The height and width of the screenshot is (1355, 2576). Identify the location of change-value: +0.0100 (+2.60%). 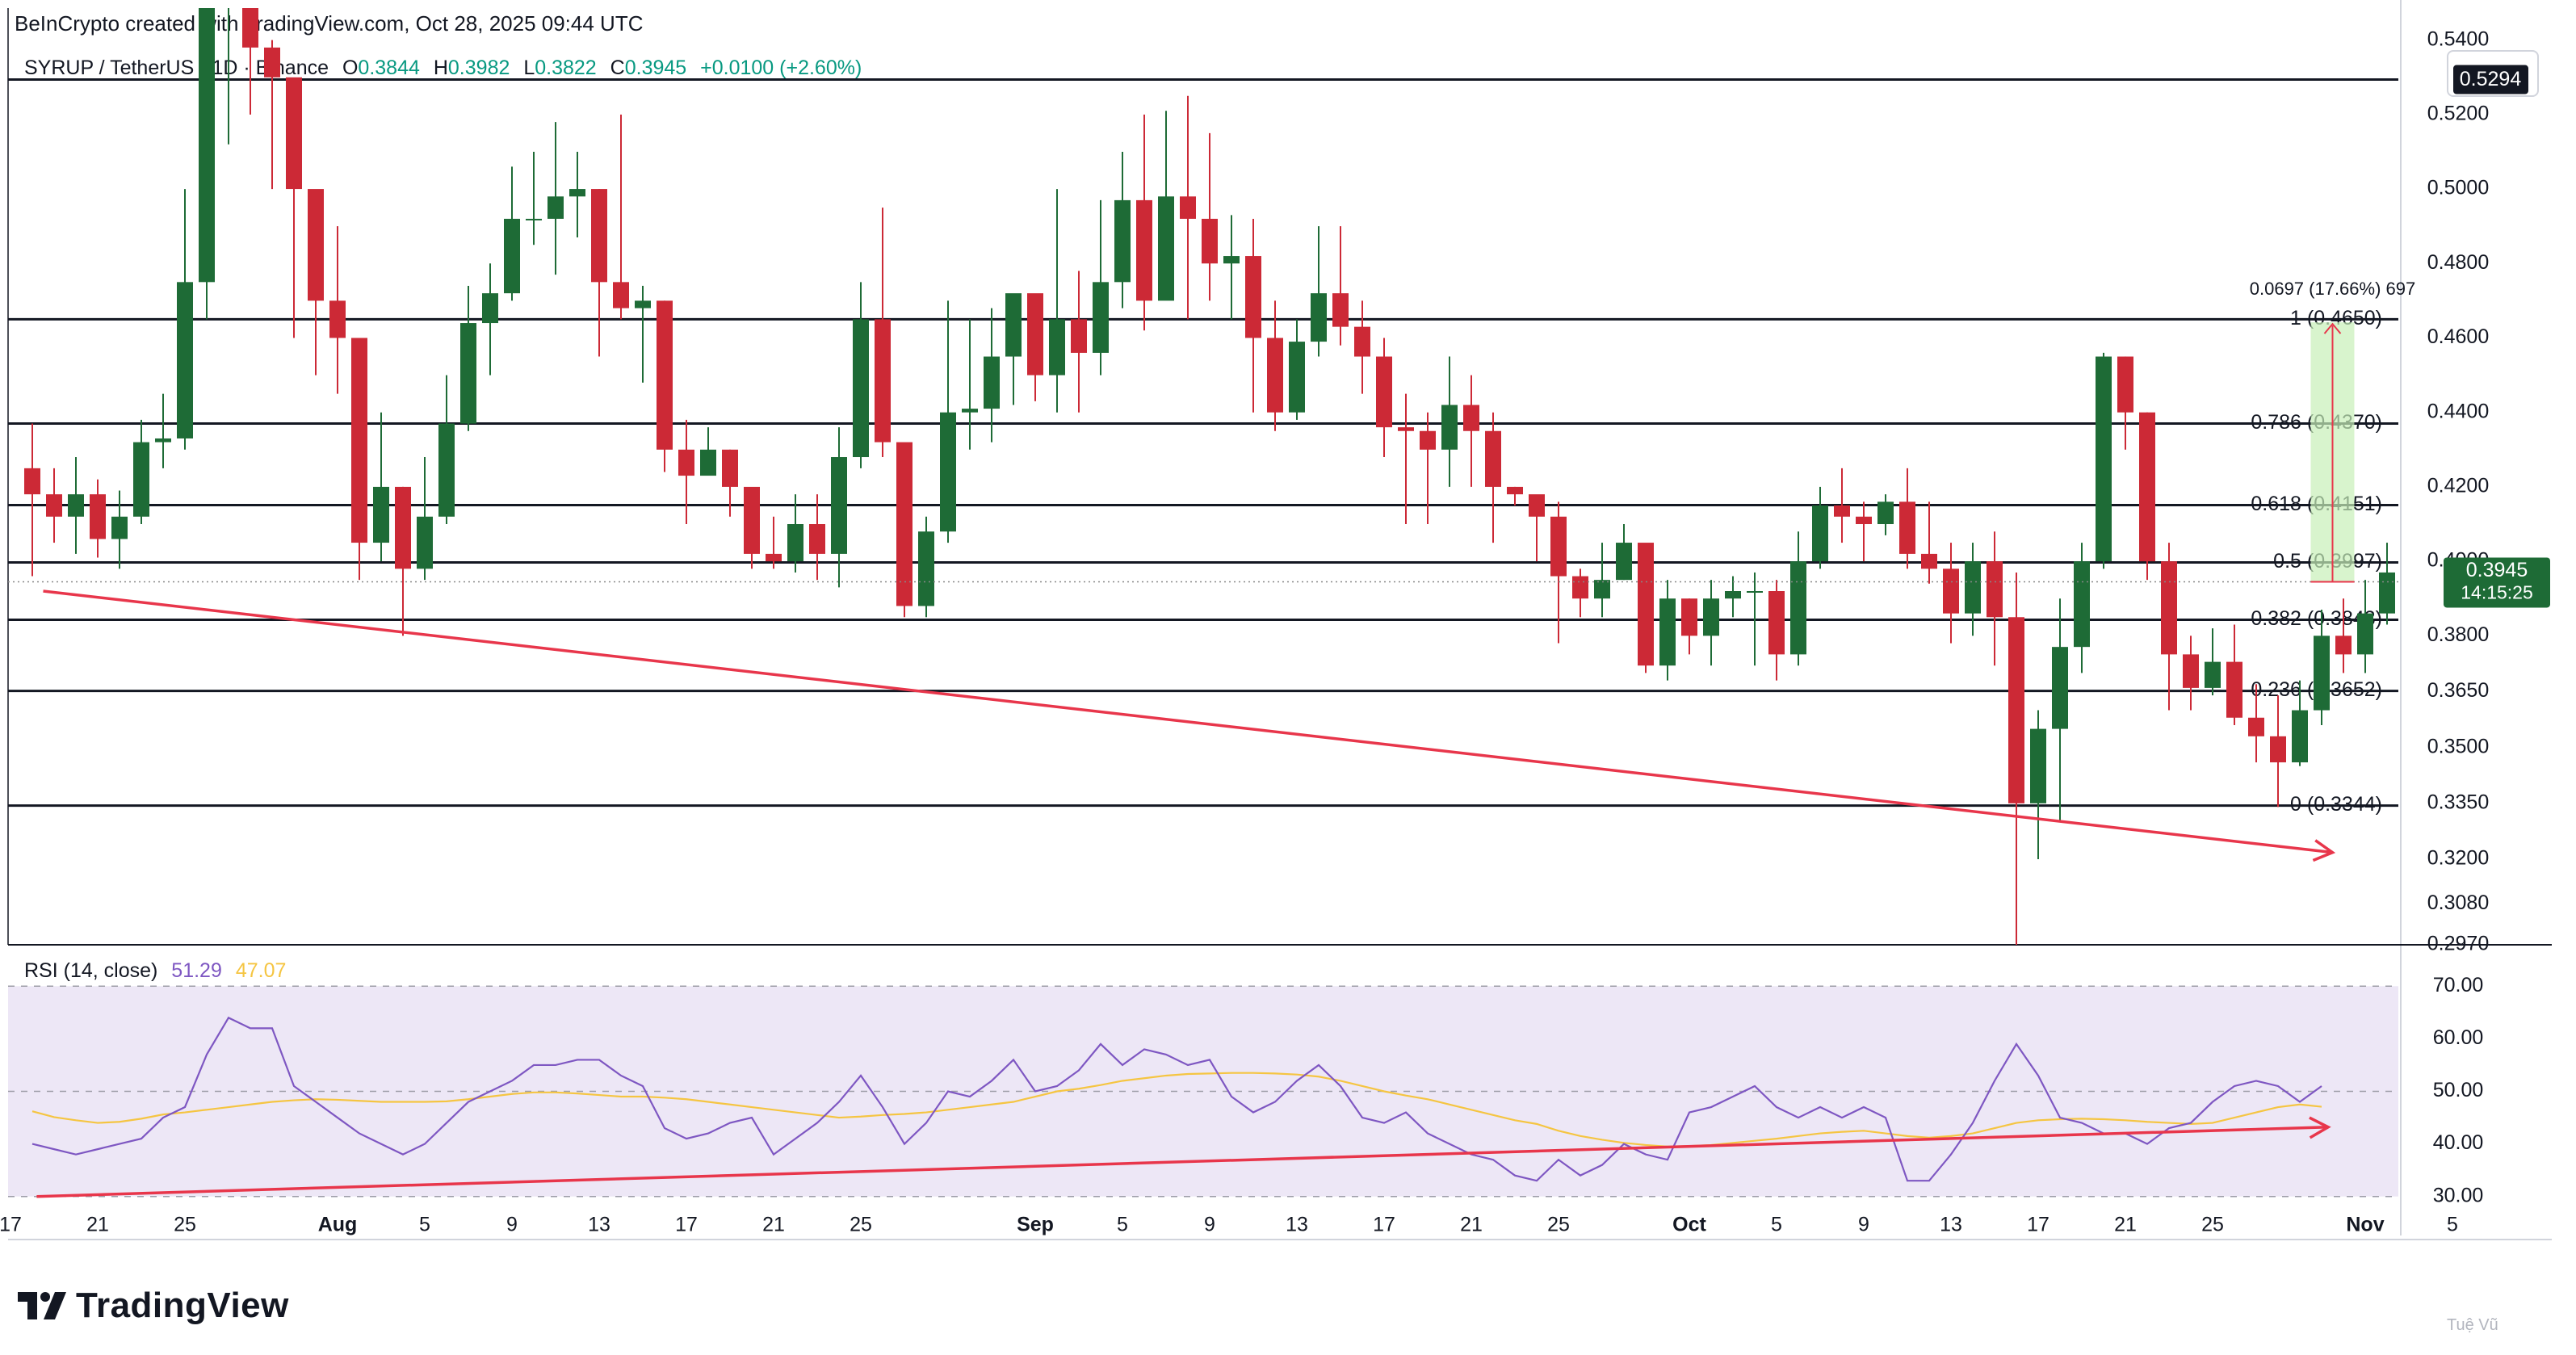
(781, 68).